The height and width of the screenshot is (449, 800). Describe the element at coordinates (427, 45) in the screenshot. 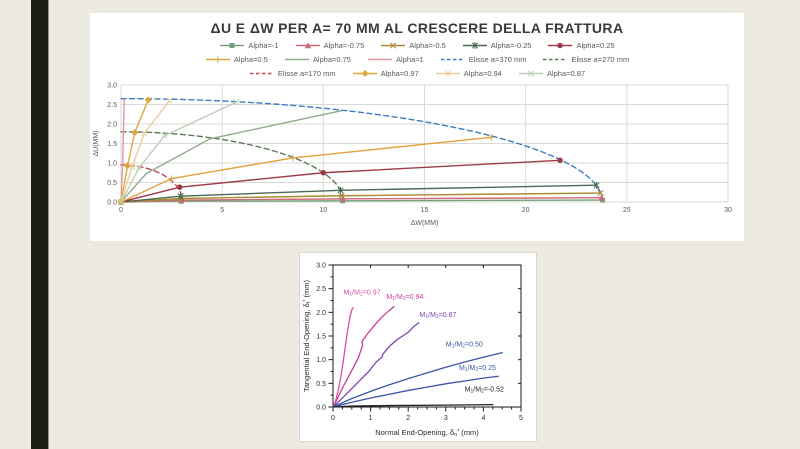

I see `legend-label: Alpha=-0.5` at that location.